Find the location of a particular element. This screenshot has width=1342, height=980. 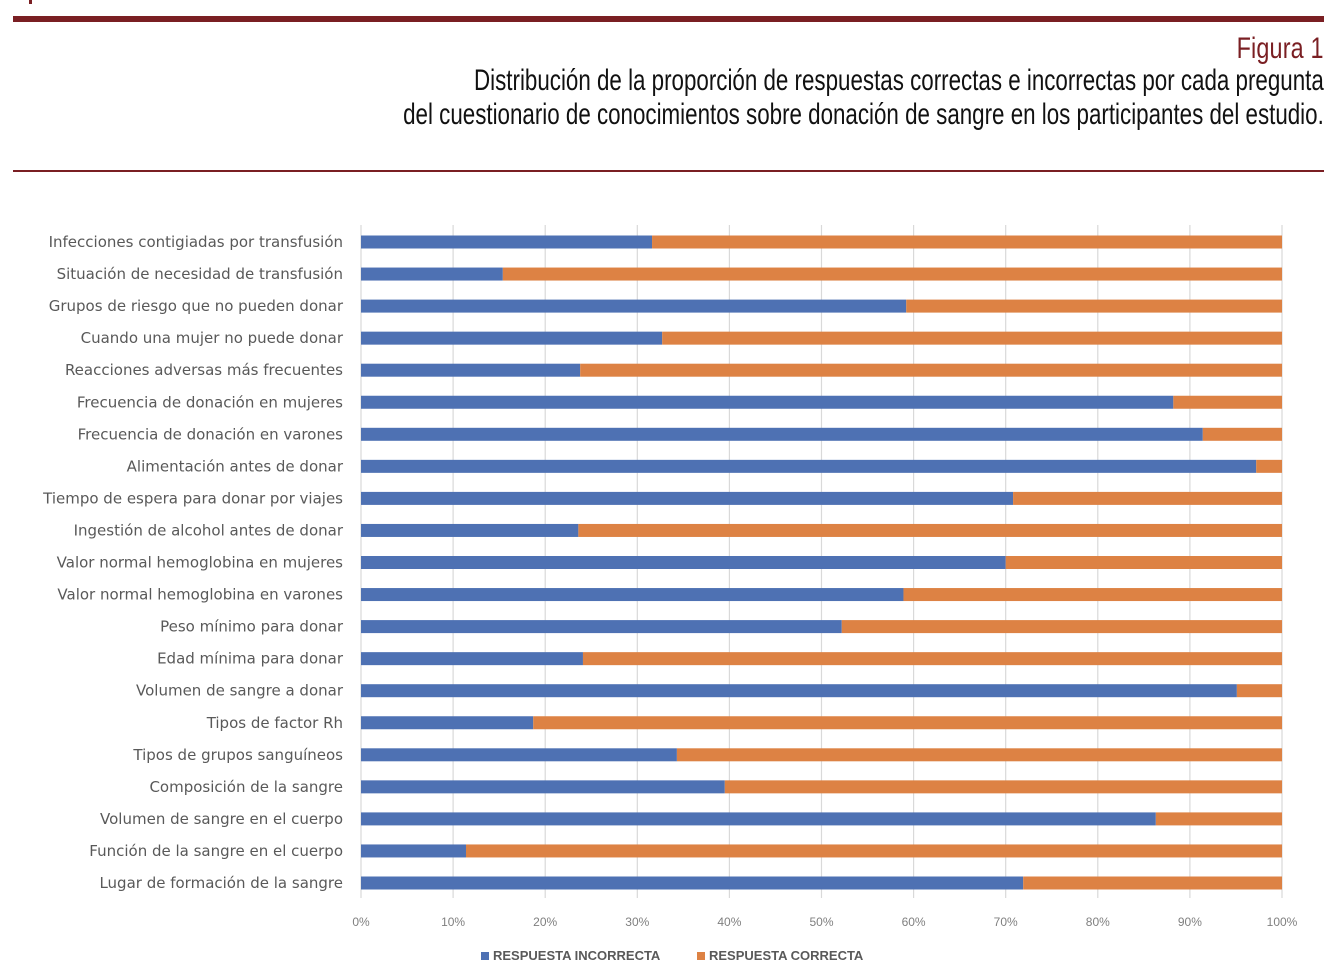

x-tick-labels: 0% 10% 20% 30% 40% 50% 60% 70% 80% 90% 100% is located at coordinates (824, 922).